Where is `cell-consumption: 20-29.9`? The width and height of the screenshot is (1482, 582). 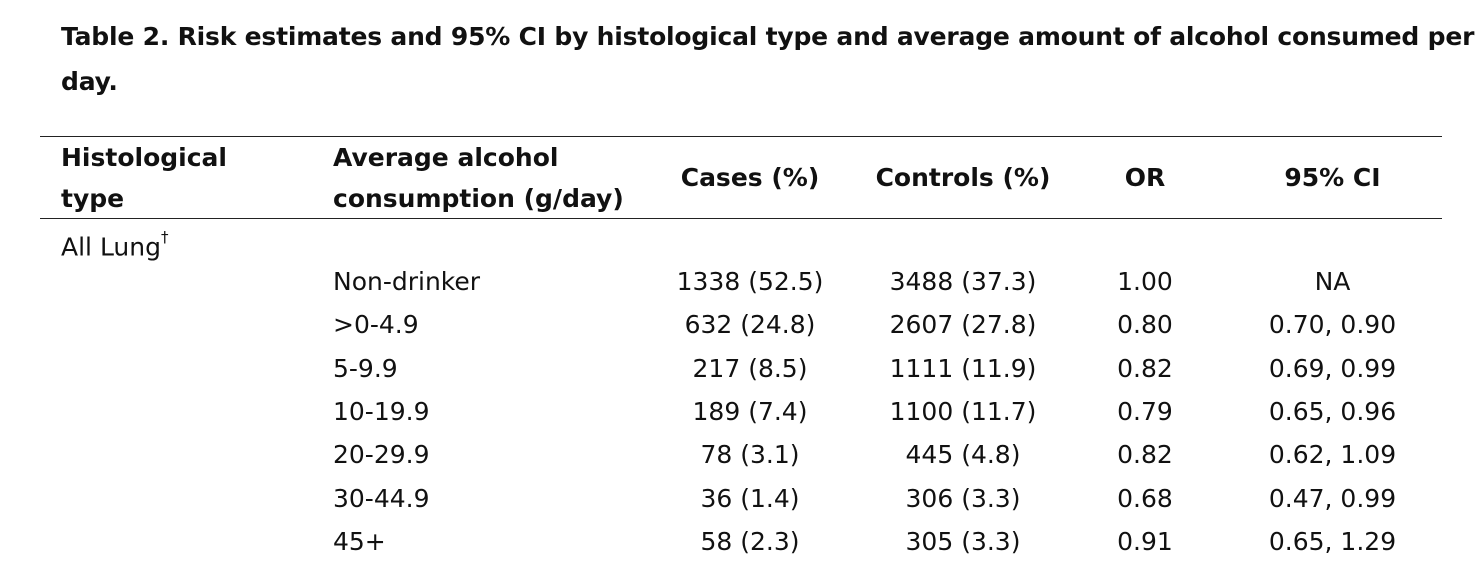
cell-consumption: 20-29.9 is located at coordinates (381, 454).